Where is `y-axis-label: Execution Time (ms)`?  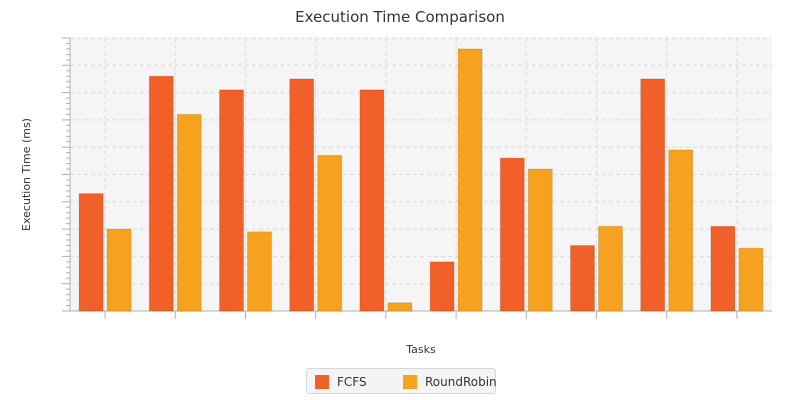
y-axis-label: Execution Time (ms) is located at coordinates (26, 174).